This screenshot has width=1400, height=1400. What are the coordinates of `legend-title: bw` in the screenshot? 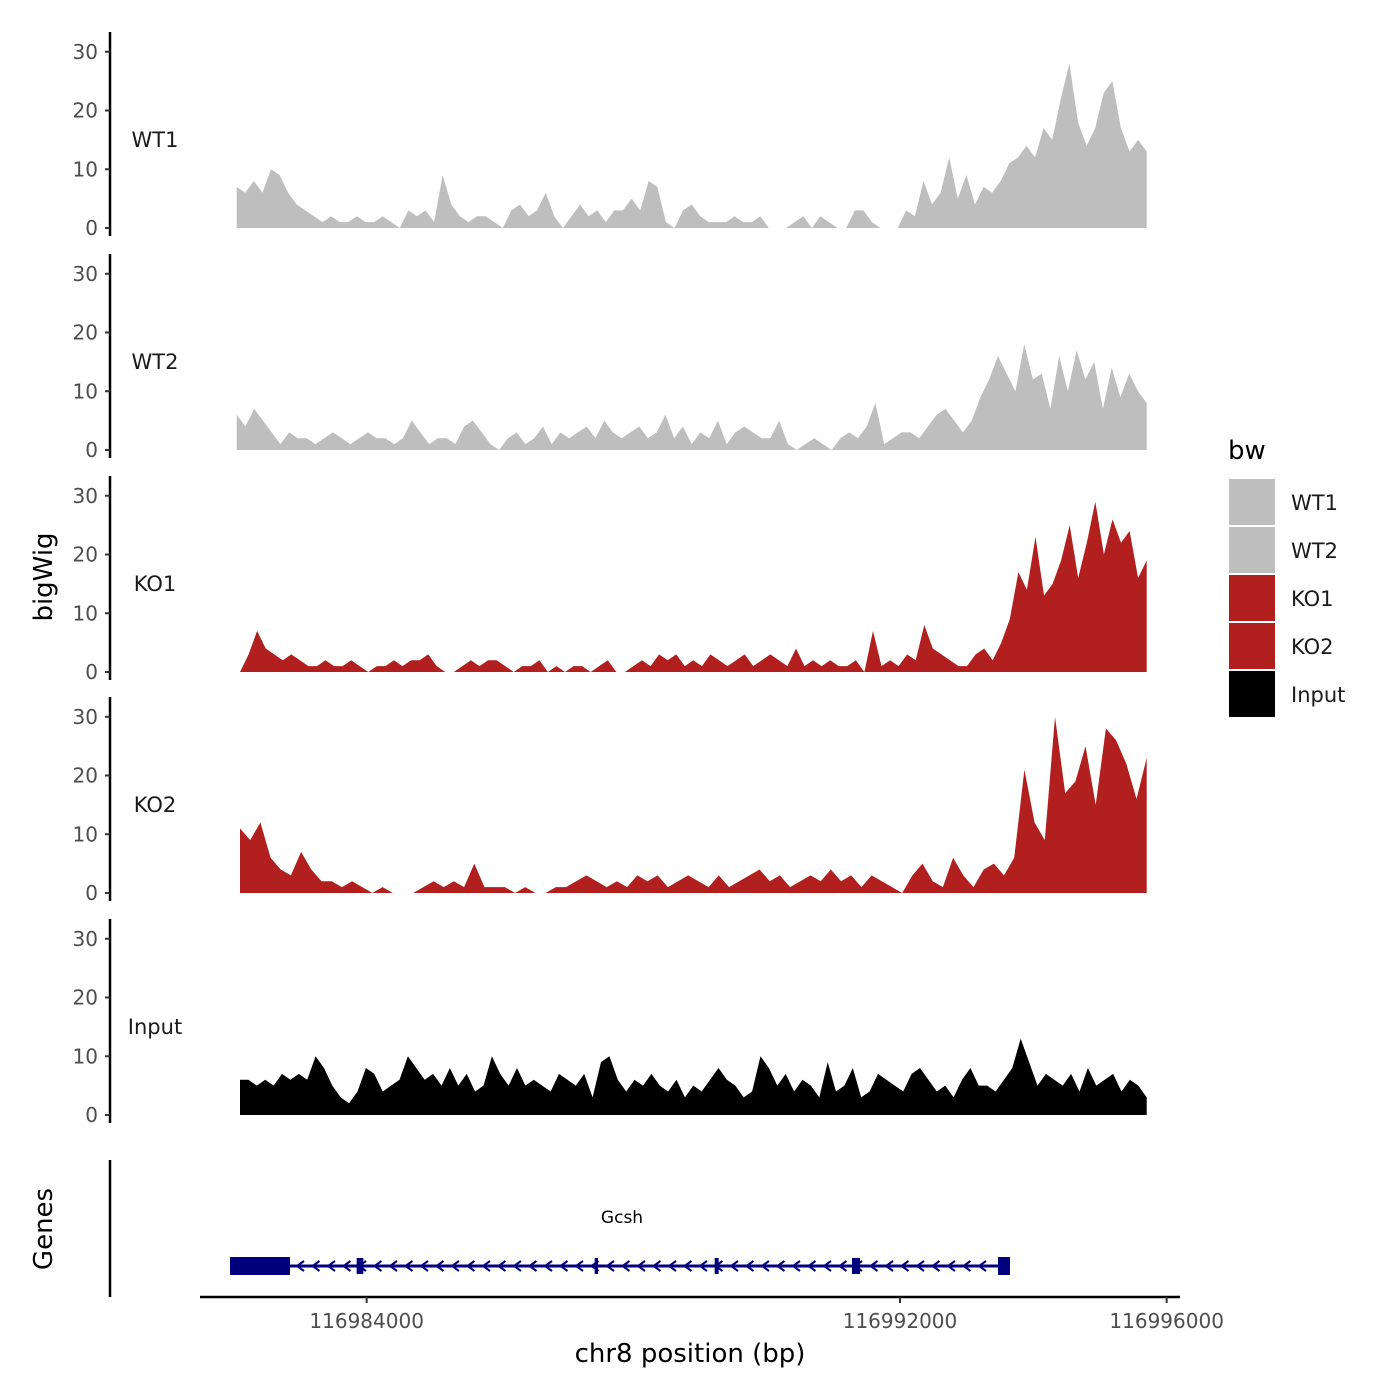 It's located at (1247, 451).